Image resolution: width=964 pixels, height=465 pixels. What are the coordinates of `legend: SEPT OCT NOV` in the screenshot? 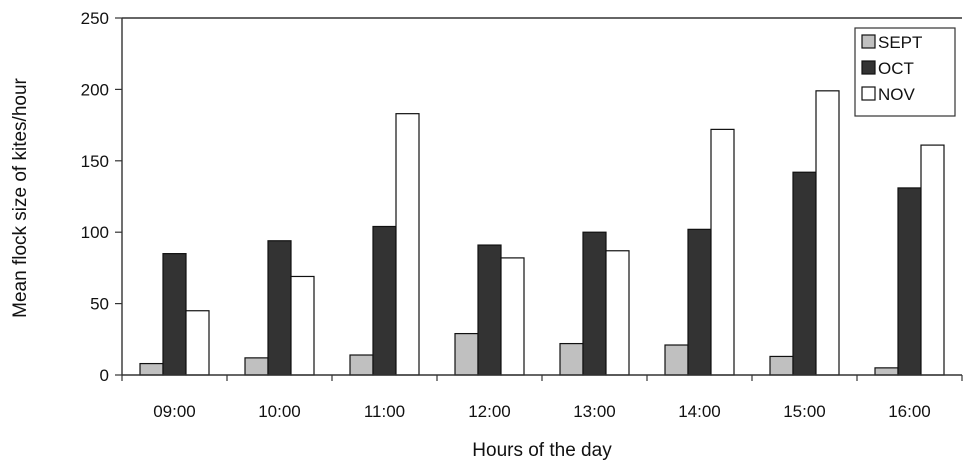 It's located at (905, 72).